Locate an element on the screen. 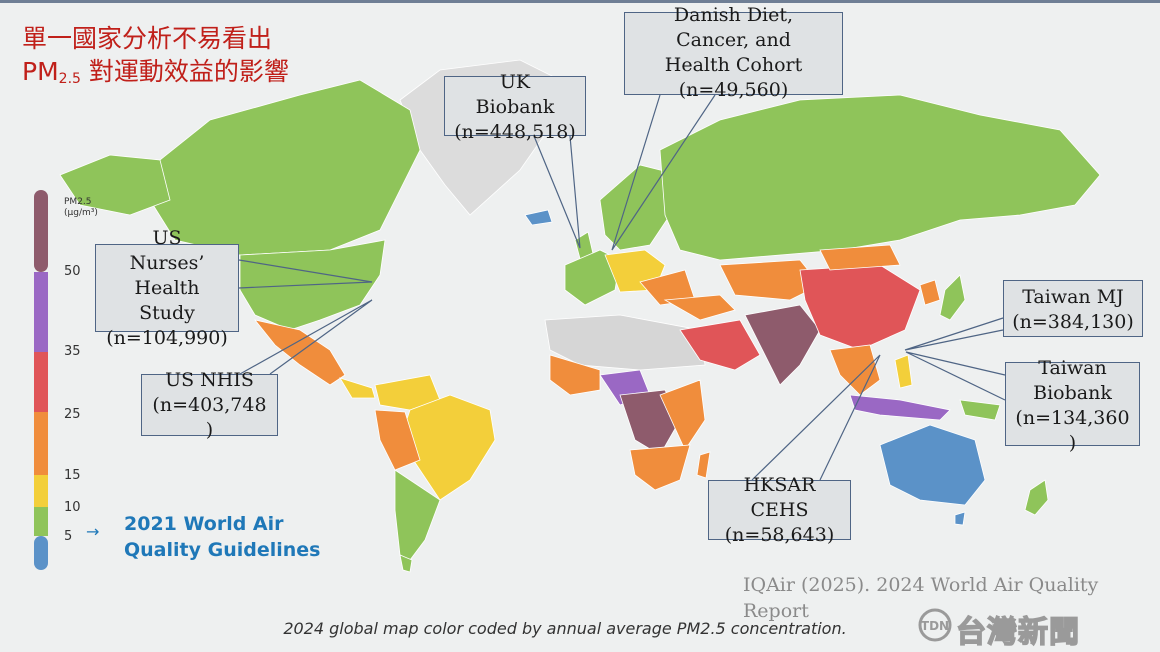 The height and width of the screenshot is (652, 1160). region-europe-west is located at coordinates (592, 277).